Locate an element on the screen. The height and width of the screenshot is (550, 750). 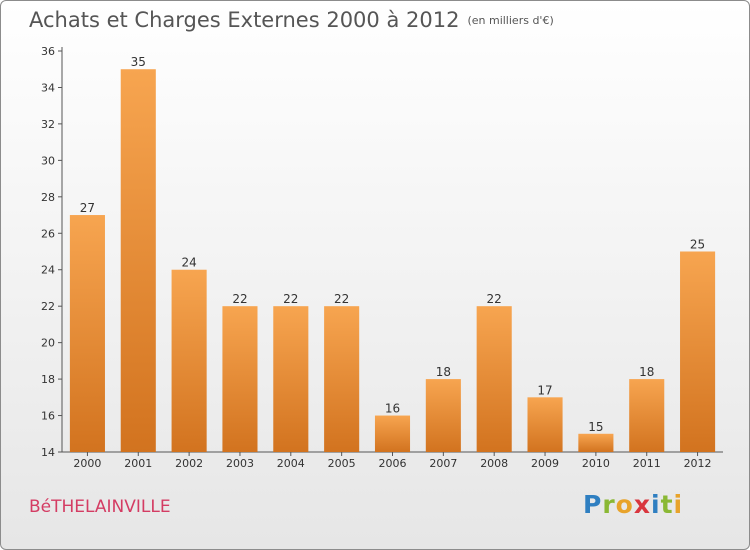
x-tick-label: 2000 is located at coordinates (87, 463).